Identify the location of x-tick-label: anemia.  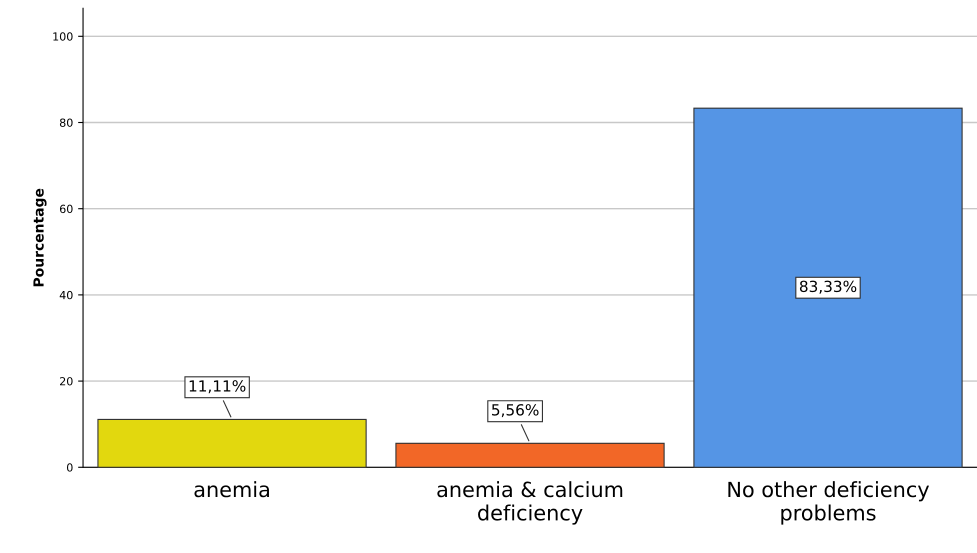
(231, 489).